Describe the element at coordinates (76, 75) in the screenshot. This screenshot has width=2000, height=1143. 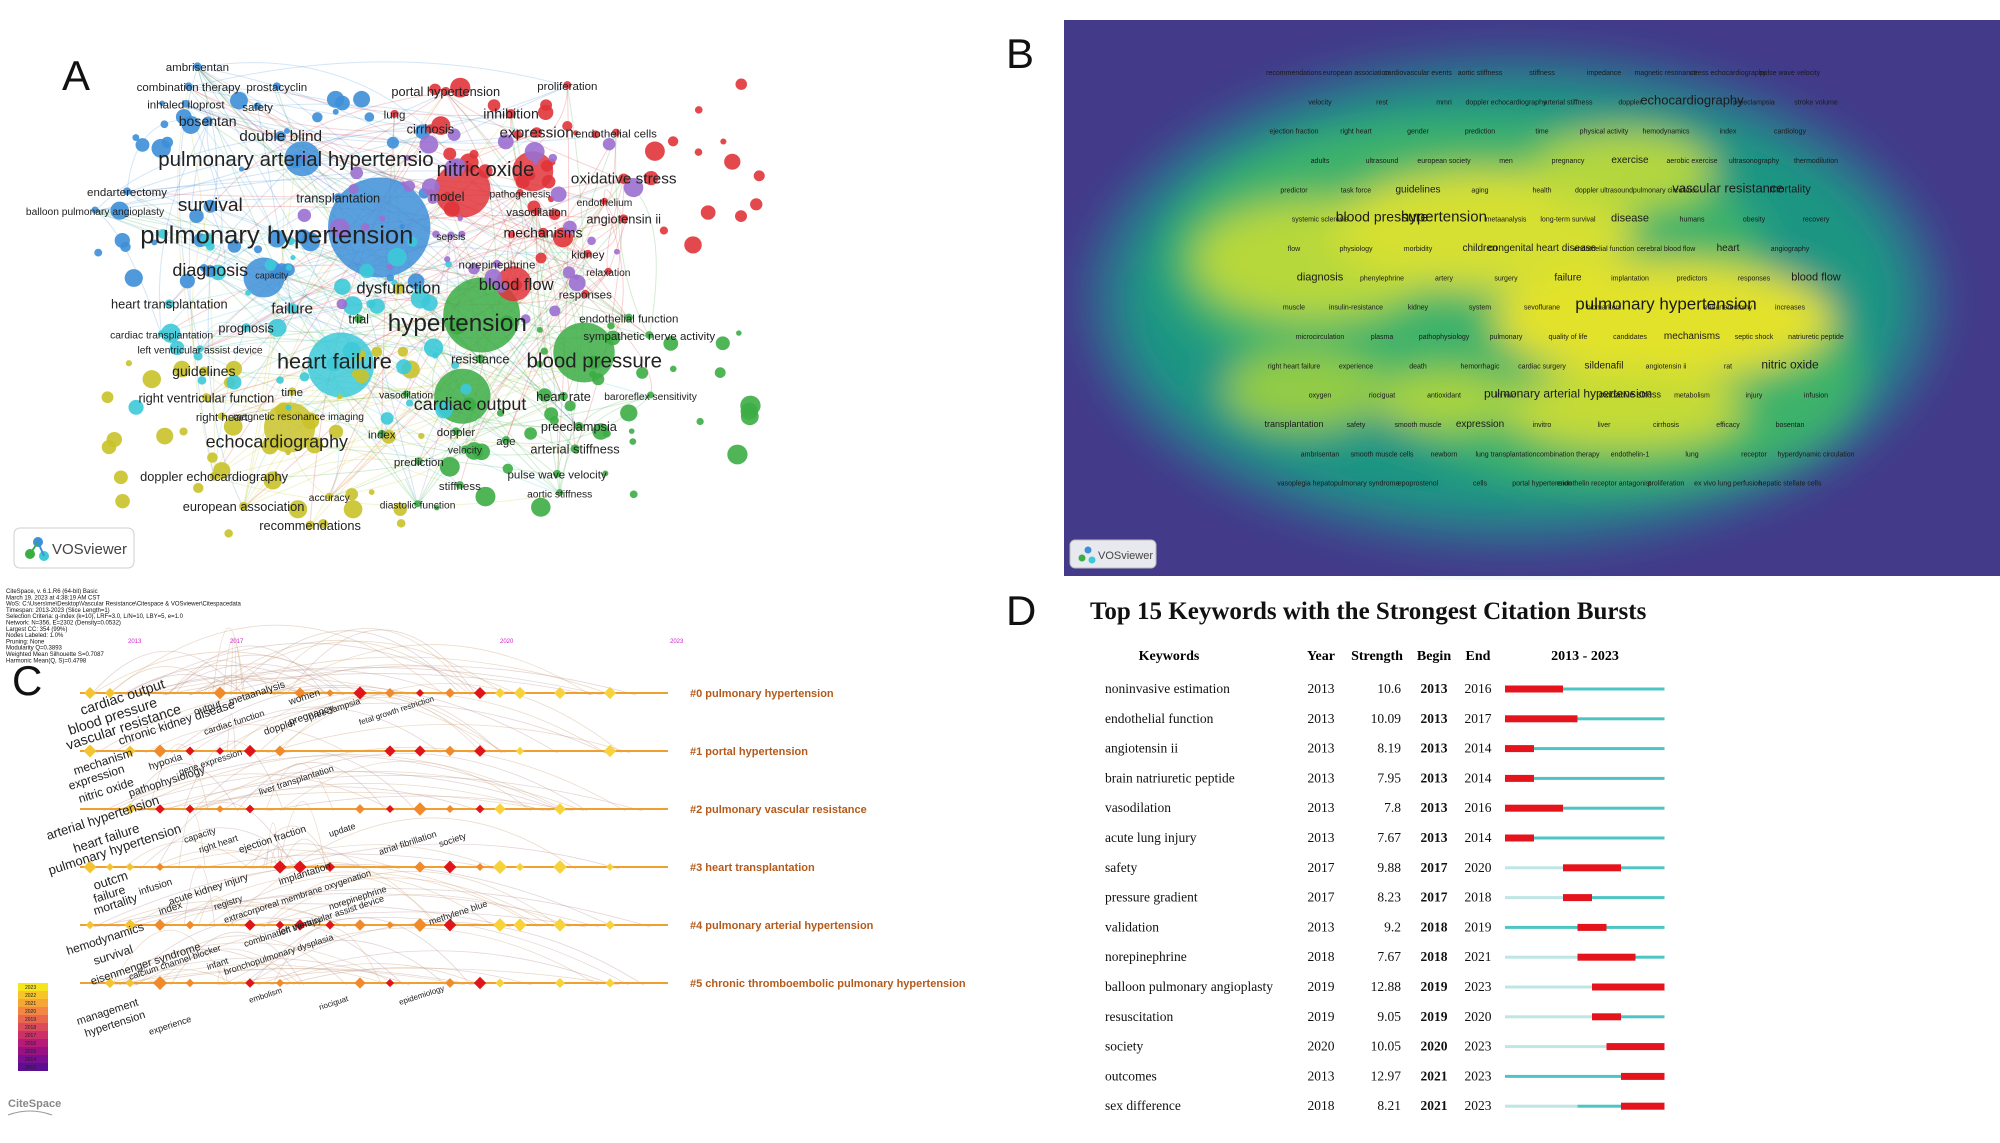
I see `panel-letter-a: A` at that location.